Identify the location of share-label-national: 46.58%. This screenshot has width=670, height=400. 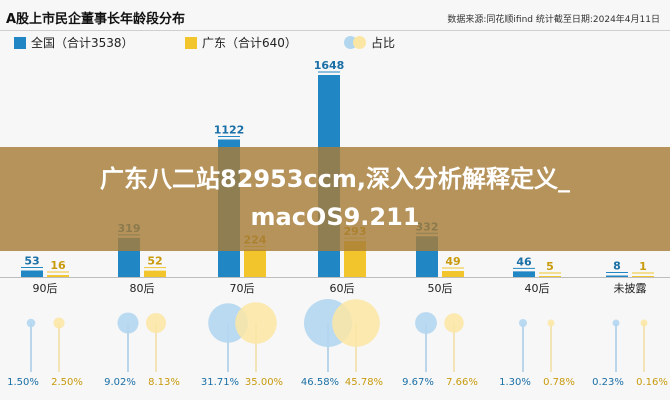
(320, 382).